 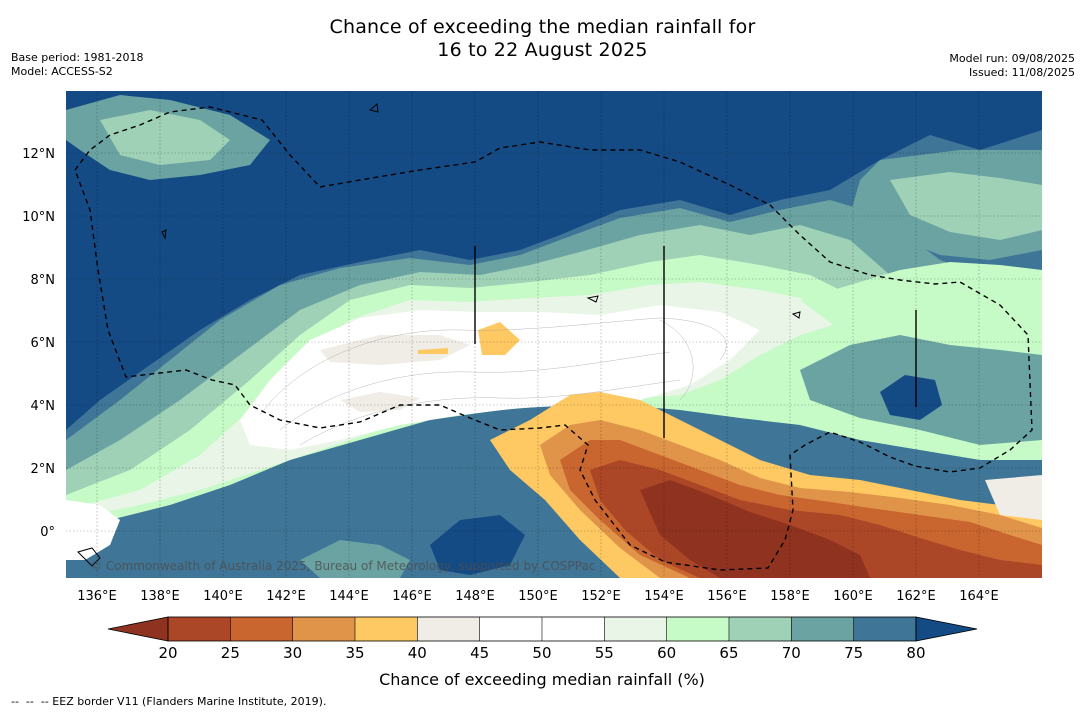 What do you see at coordinates (62, 71) in the screenshot?
I see `model-label: Model: ACCESS-S2` at bounding box center [62, 71].